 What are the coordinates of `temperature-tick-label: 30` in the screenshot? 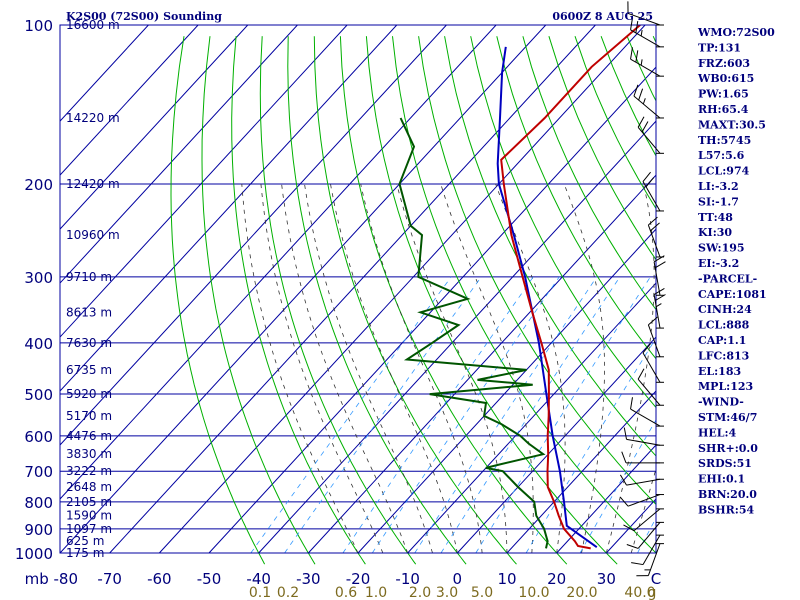 It's located at (606, 579).